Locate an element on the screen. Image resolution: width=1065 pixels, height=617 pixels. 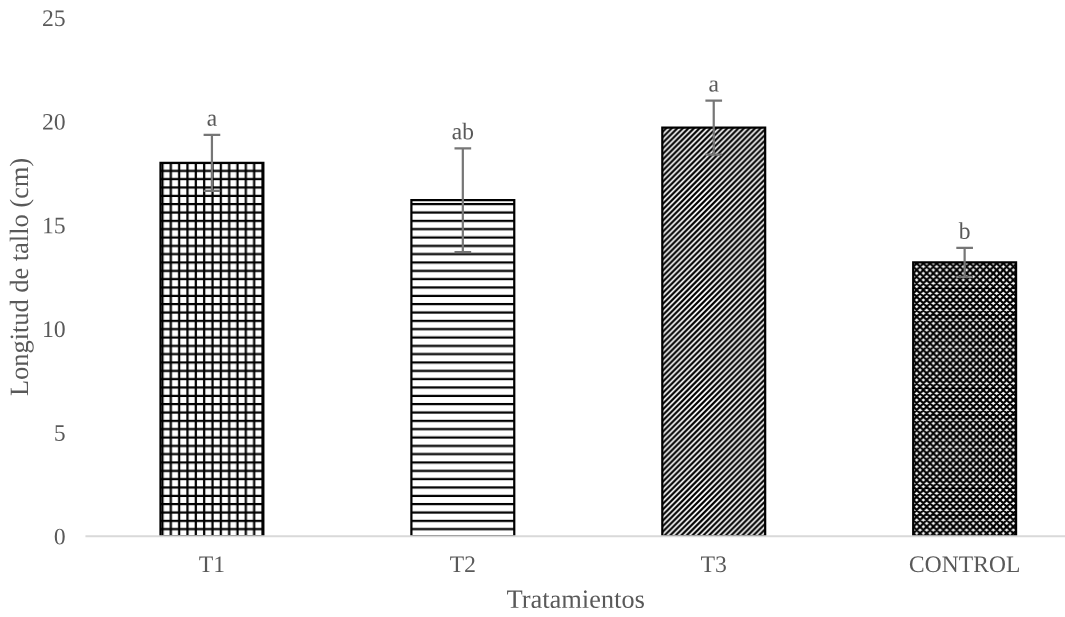
y-tick-label: 10 is located at coordinates (54, 329).